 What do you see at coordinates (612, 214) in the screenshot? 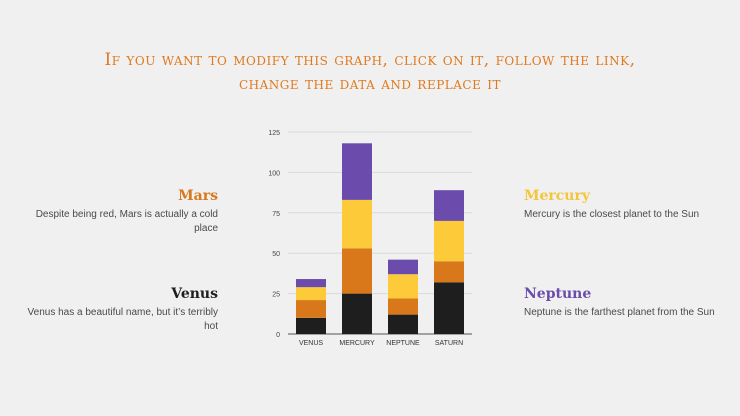
I see `mercury-description: Mercury is the closest planet to the Sun` at bounding box center [612, 214].